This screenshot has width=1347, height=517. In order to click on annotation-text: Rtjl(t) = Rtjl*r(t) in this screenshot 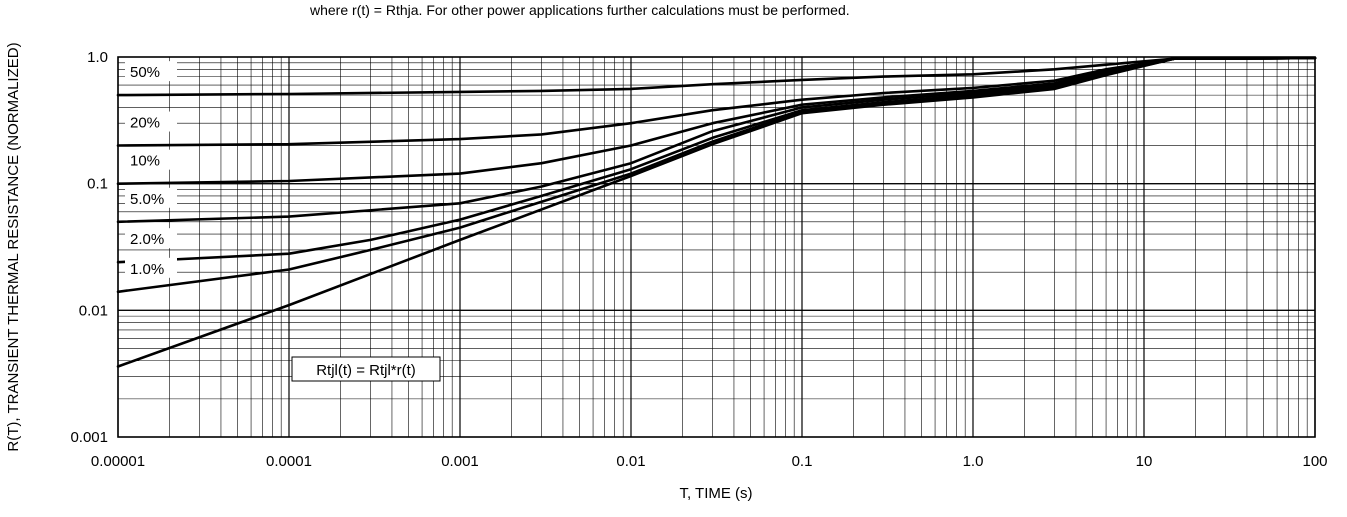, I will do `click(366, 370)`.